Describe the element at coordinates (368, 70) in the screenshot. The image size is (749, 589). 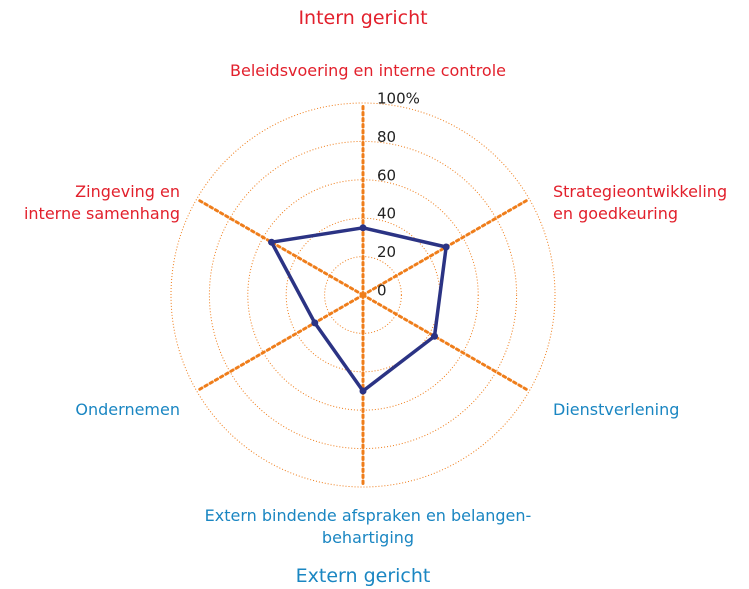
I see `category-label: Beleidsvoering en interne controle` at that location.